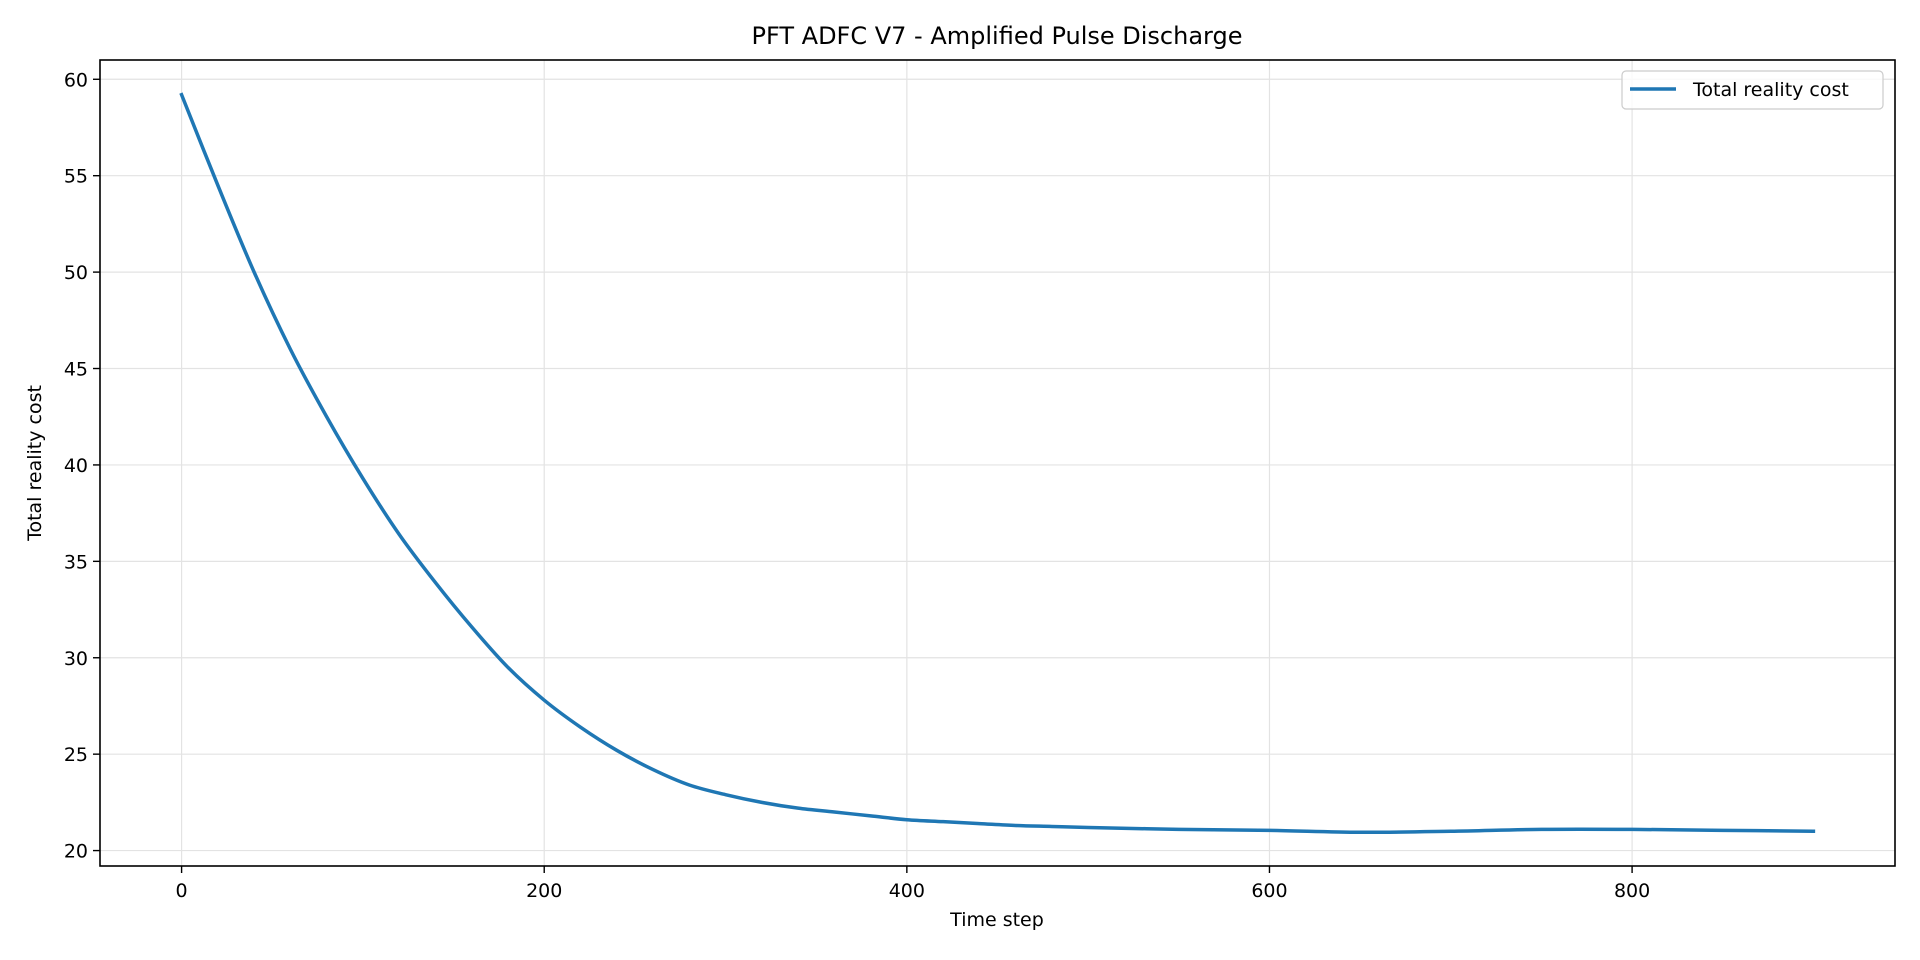 The height and width of the screenshot is (960, 1920). I want to click on x-axis-ticks: 0 200 400 600 800, so click(913, 884).